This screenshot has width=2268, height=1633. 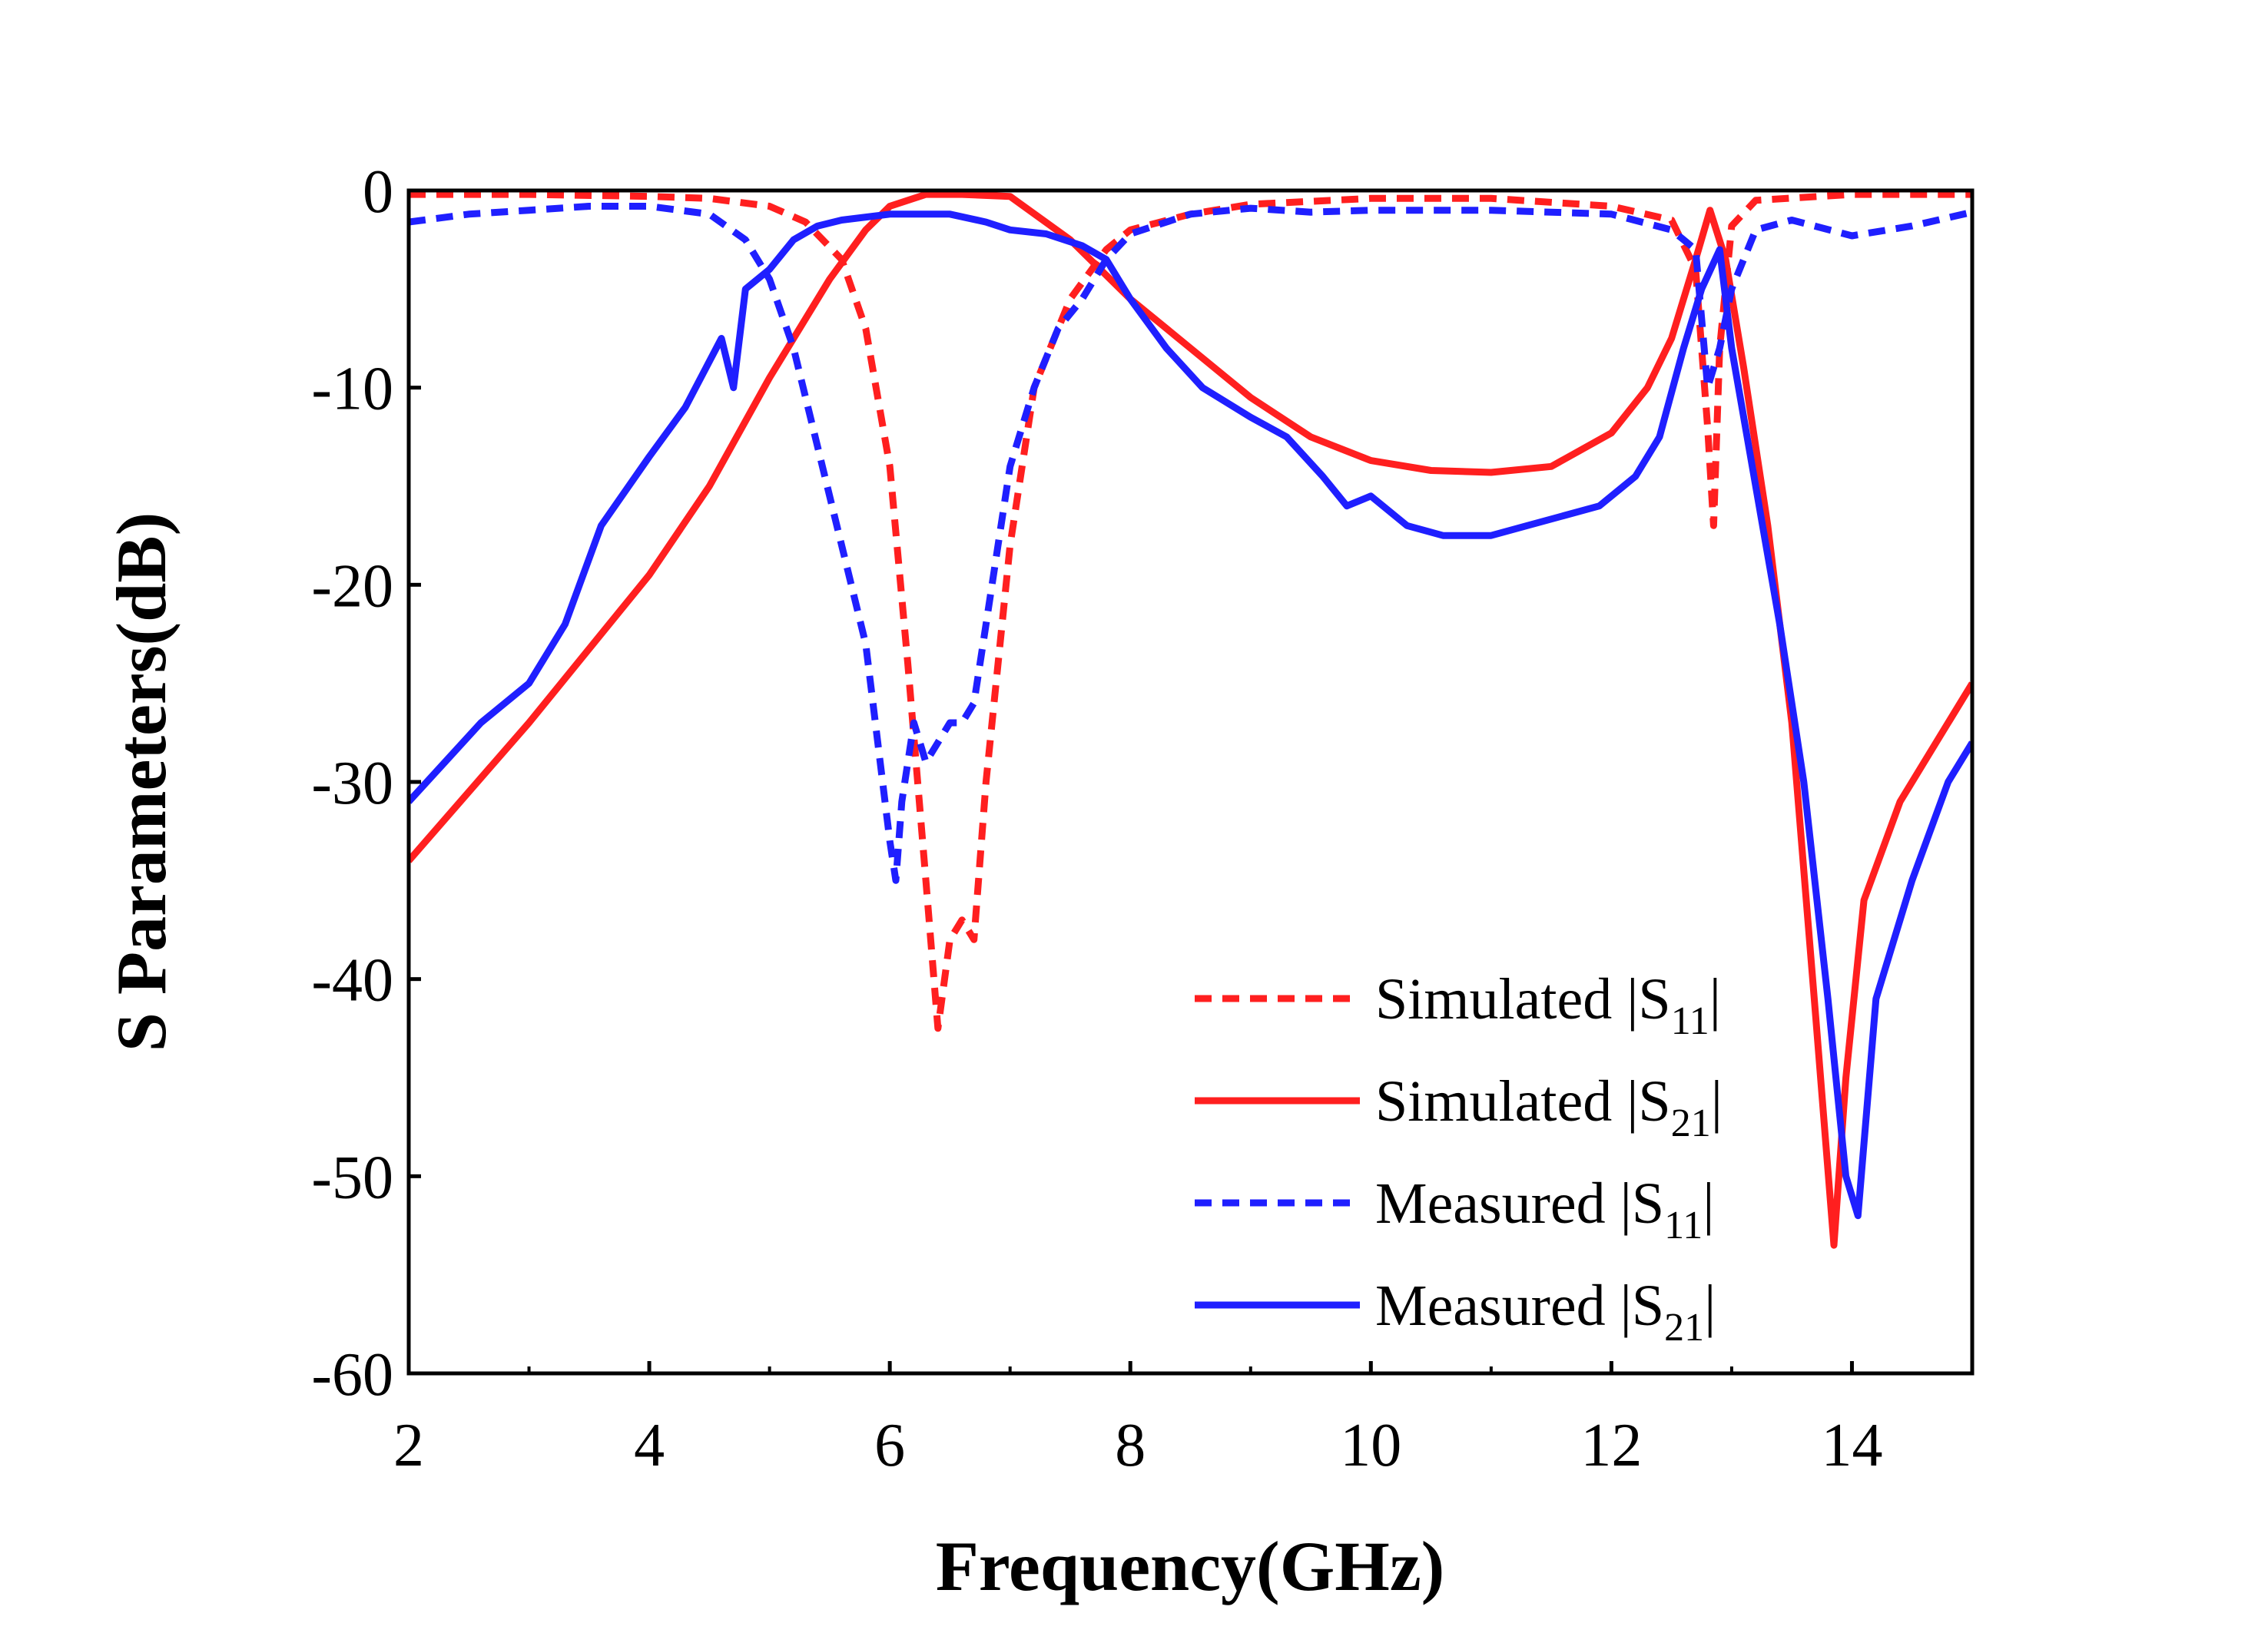 What do you see at coordinates (1548, 1005) in the screenshot?
I see `legend-label-1: Simulated |S11|` at bounding box center [1548, 1005].